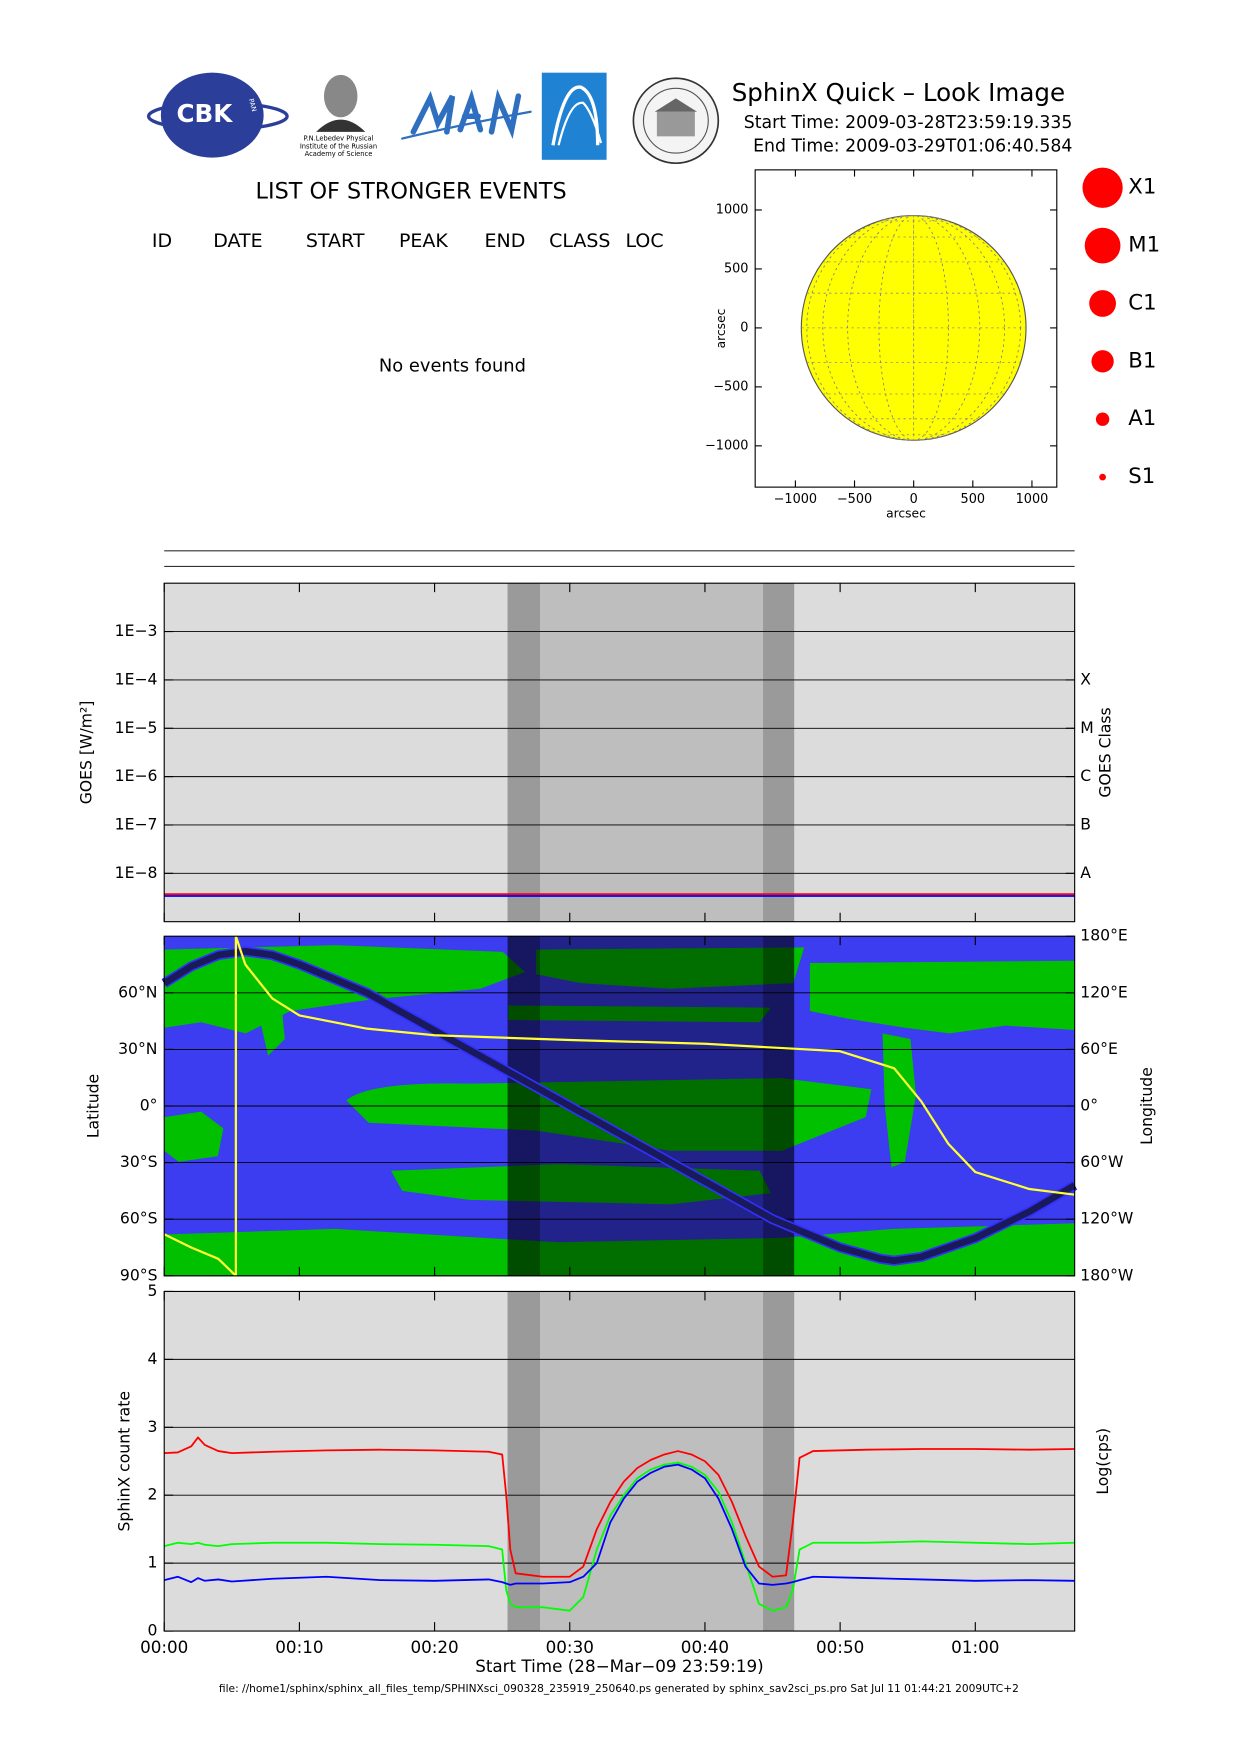 Image resolution: width=1240 pixels, height=1754 pixels. Describe the element at coordinates (1144, 245) in the screenshot. I see `flare-size-label: M1` at that location.